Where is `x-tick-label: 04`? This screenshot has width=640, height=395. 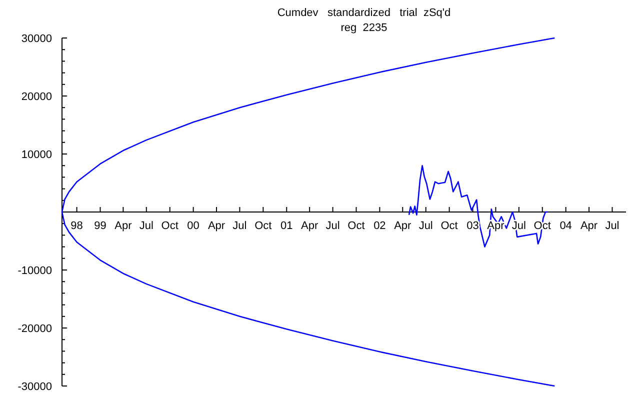
x-tick-label: 04 is located at coordinates (566, 226).